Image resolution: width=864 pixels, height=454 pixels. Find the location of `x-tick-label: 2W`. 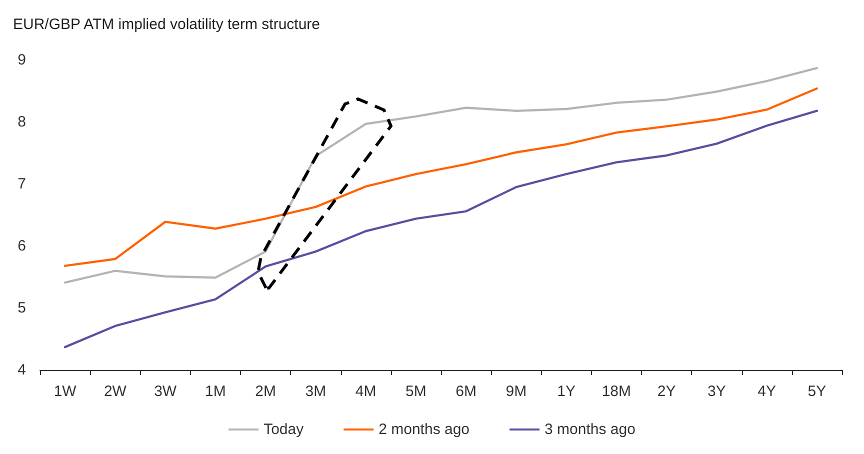

x-tick-label: 2W is located at coordinates (116, 391).